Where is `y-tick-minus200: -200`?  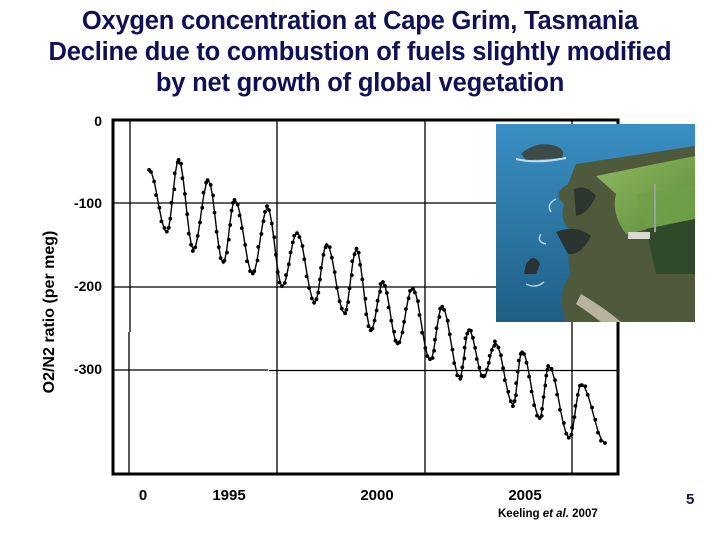
y-tick-minus200: -200 is located at coordinates (87, 286).